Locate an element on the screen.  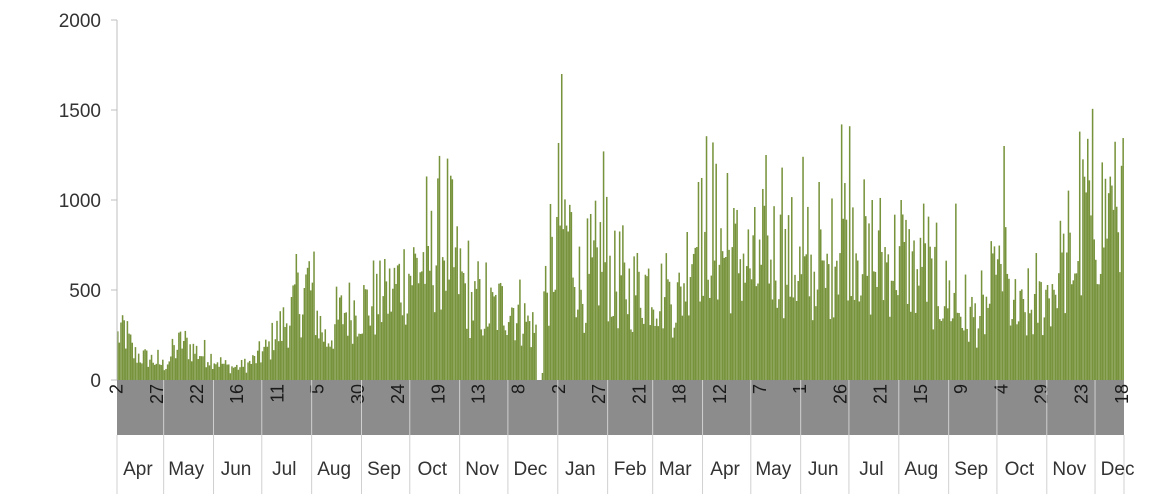
day-tick-label: 7 is located at coordinates (760, 389).